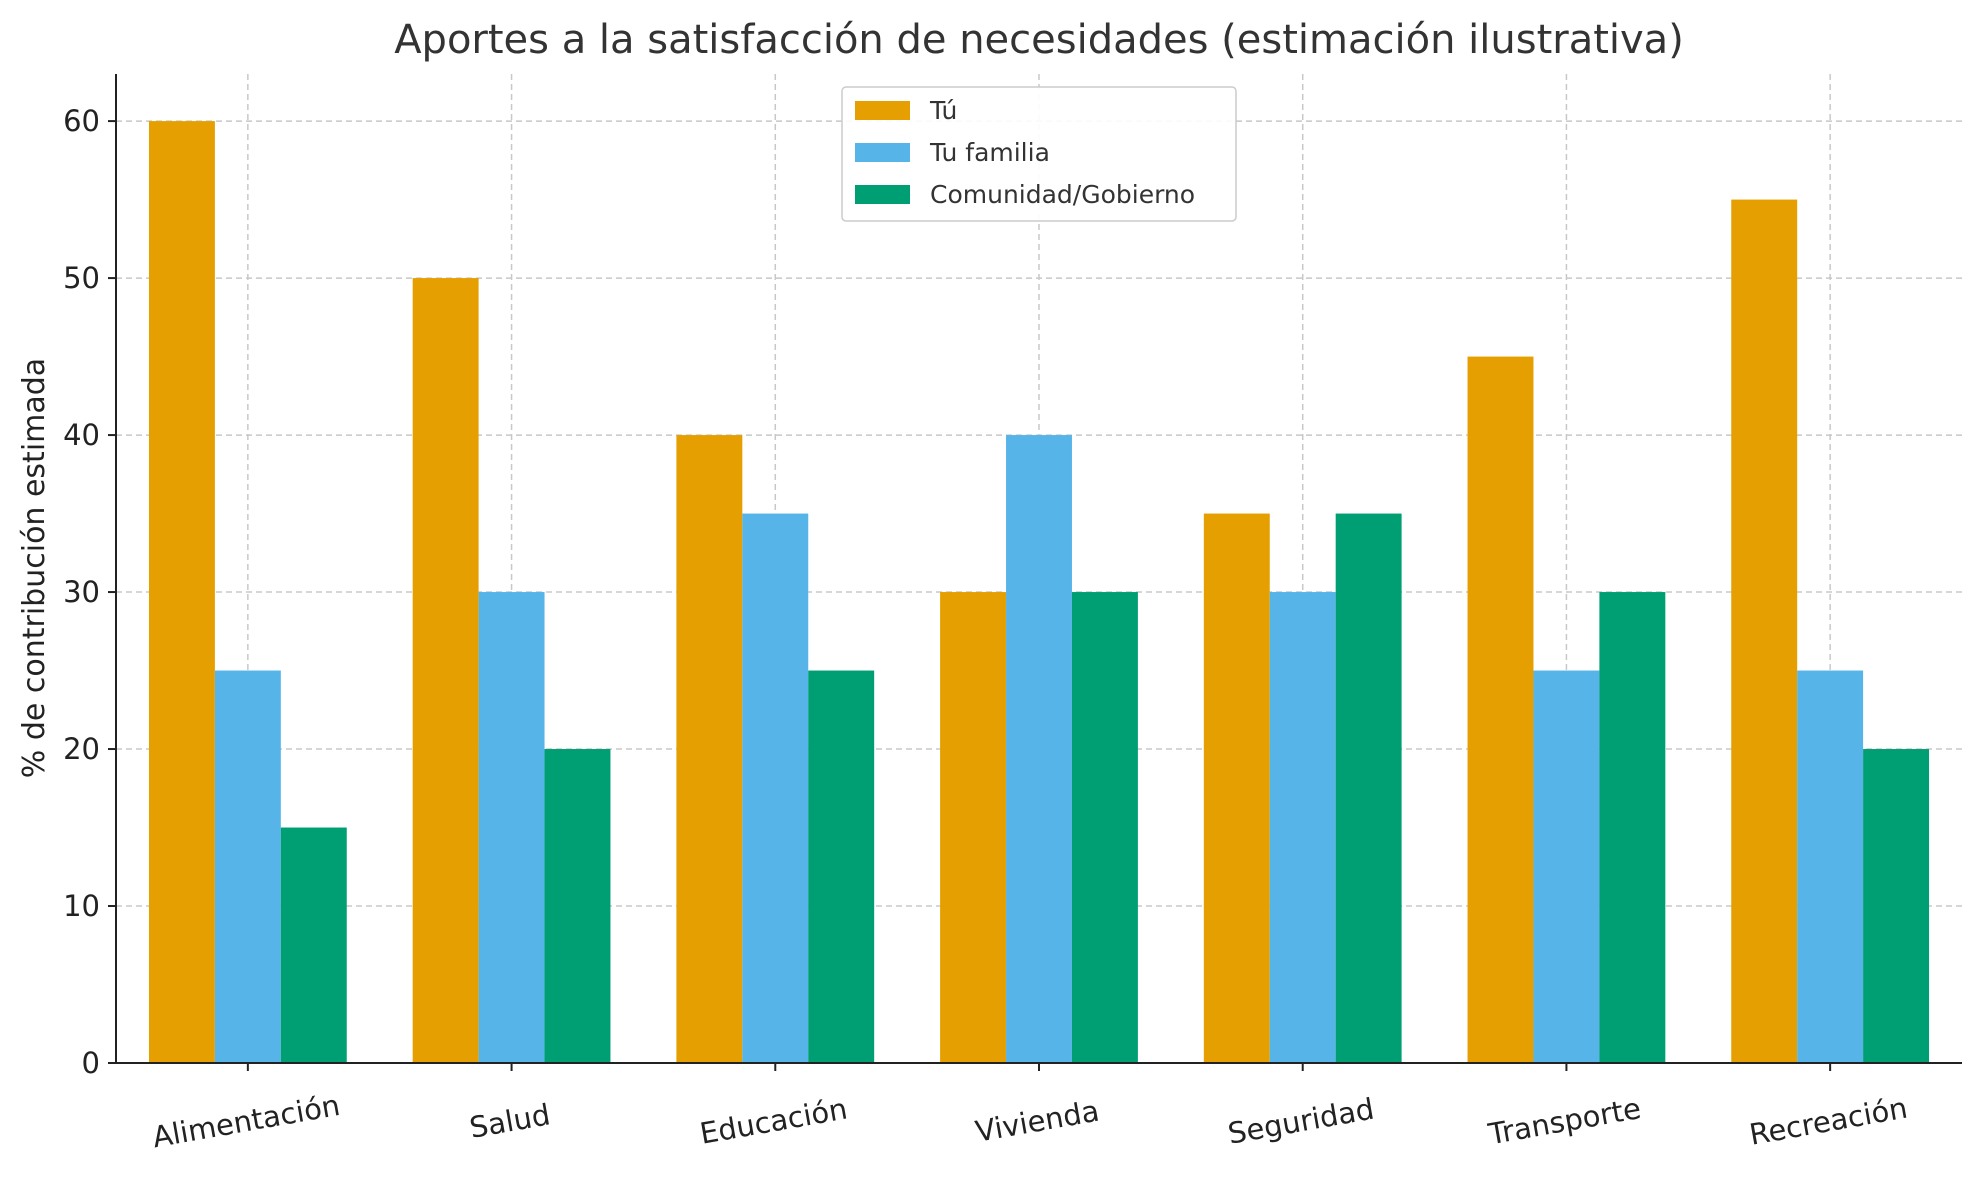 The width and height of the screenshot is (1979, 1180). What do you see at coordinates (34, 568) in the screenshot?
I see `y-axis-label: % de contribución estimada` at bounding box center [34, 568].